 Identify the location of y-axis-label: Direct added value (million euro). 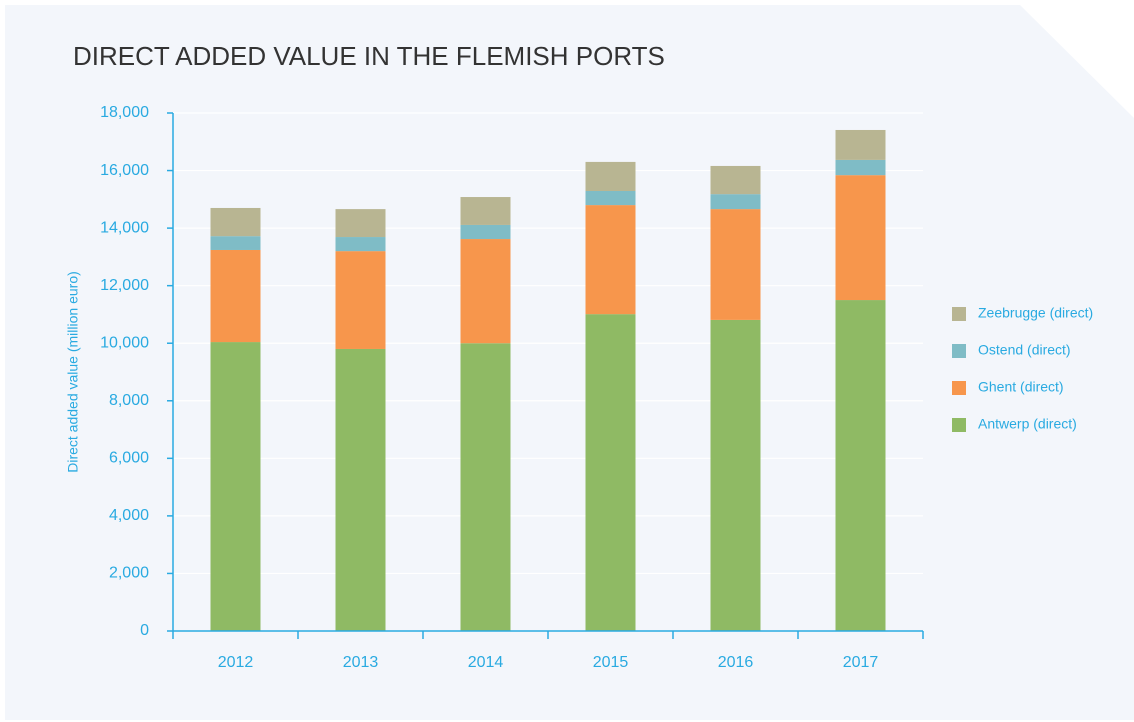
(73, 372).